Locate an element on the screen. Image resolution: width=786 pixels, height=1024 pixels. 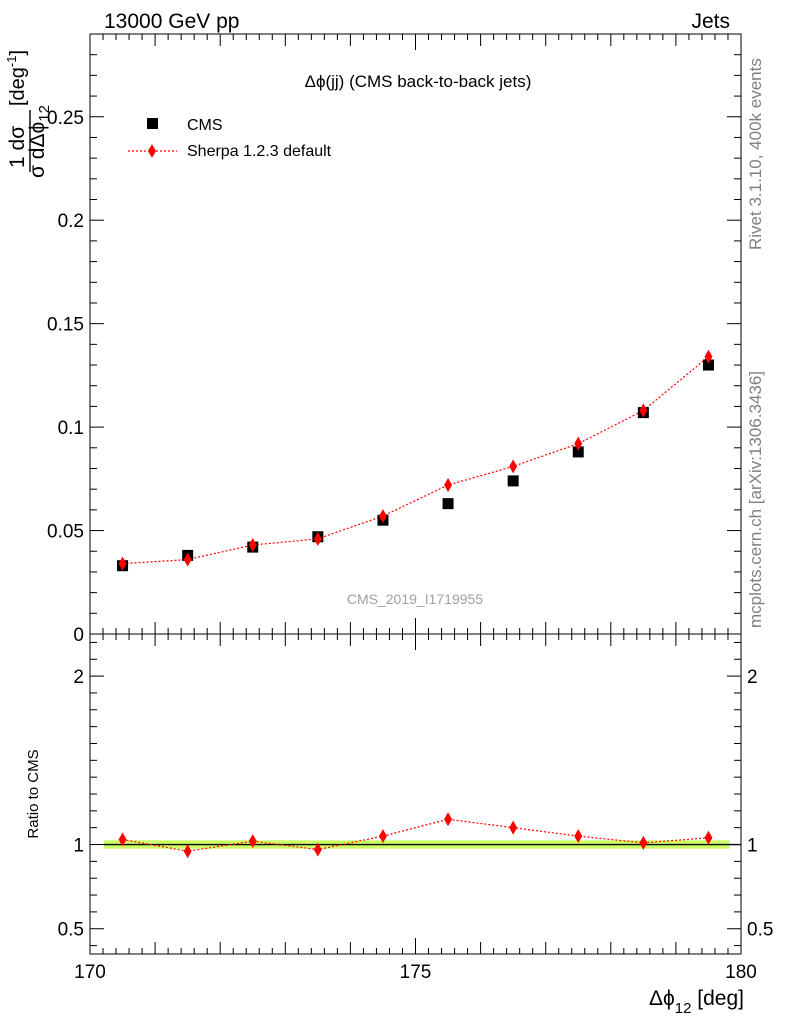
ratio-y-tick-label: 0.5 is located at coordinates (71, 930).